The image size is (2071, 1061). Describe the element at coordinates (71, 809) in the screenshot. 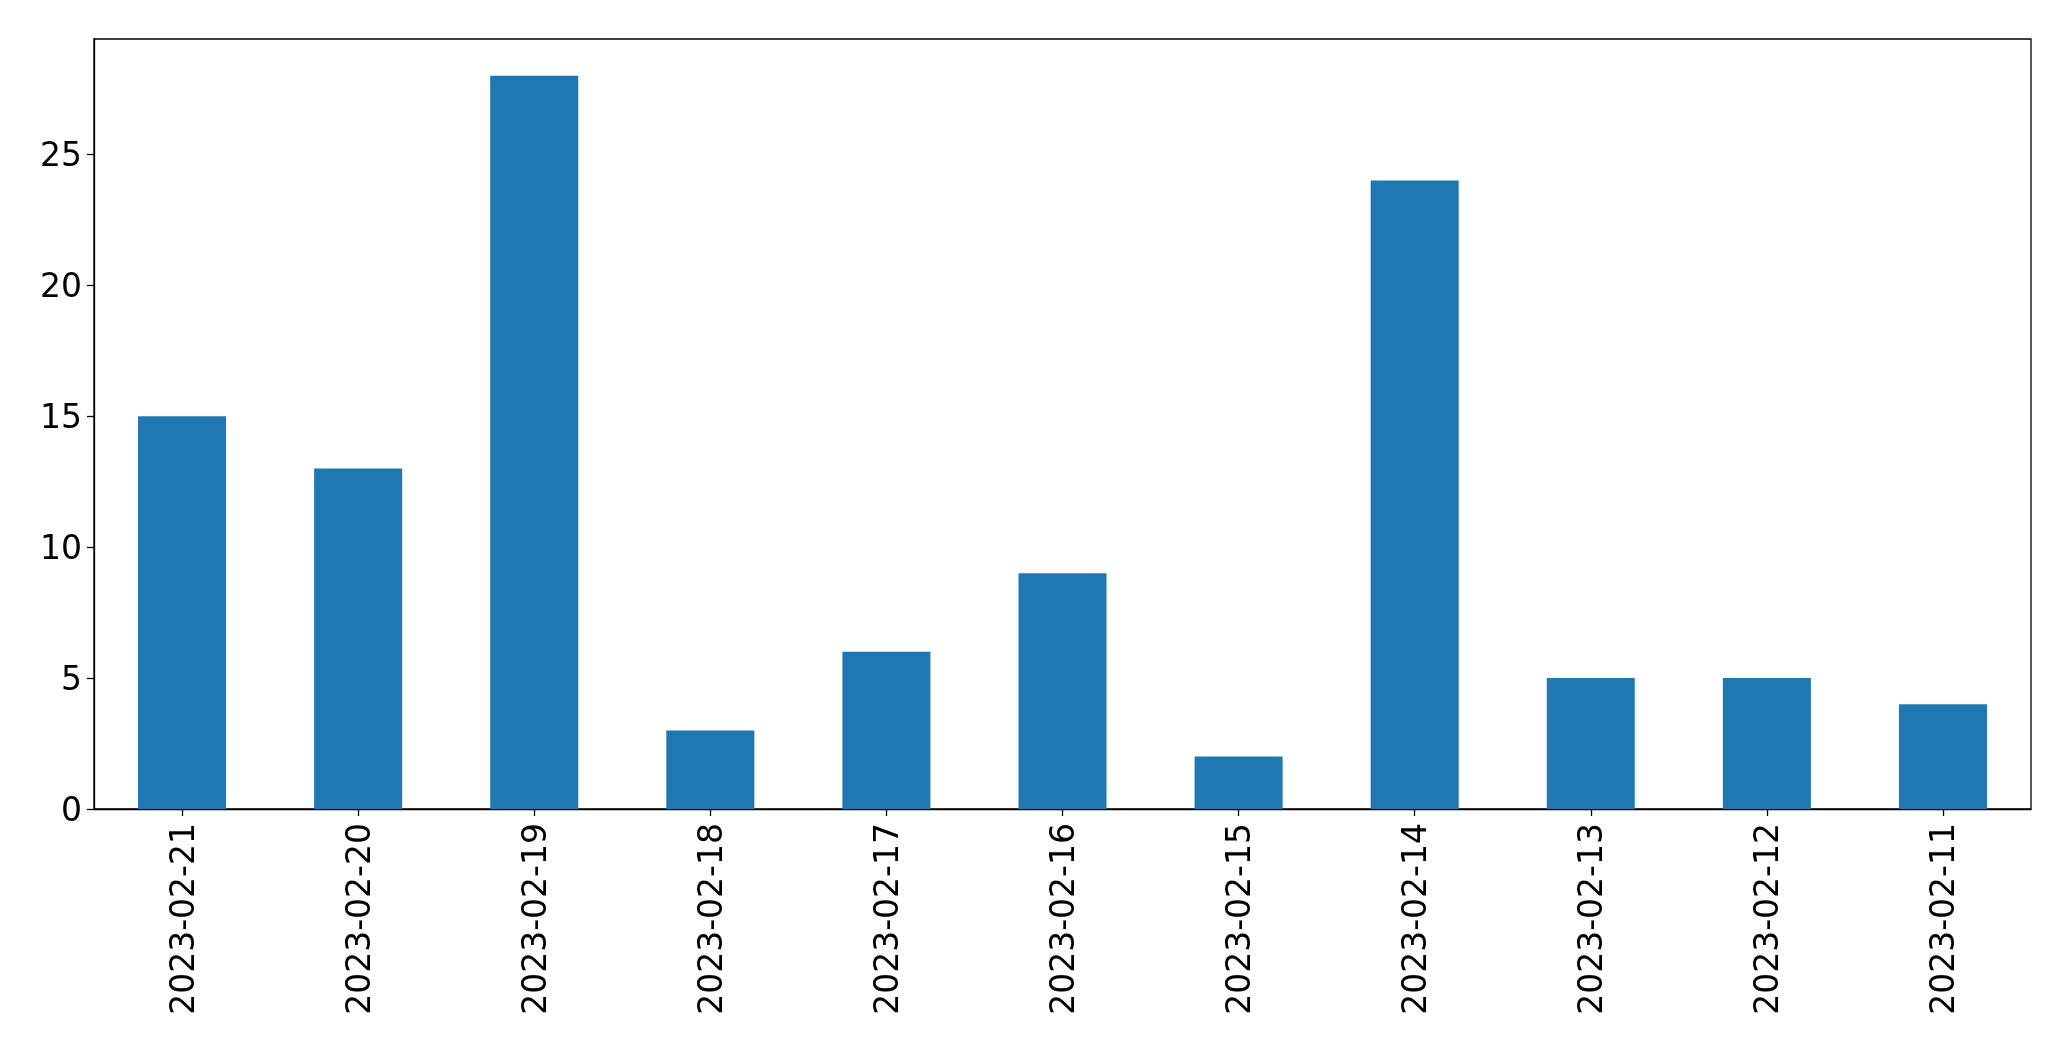

I see `y-tick-label: 0` at that location.